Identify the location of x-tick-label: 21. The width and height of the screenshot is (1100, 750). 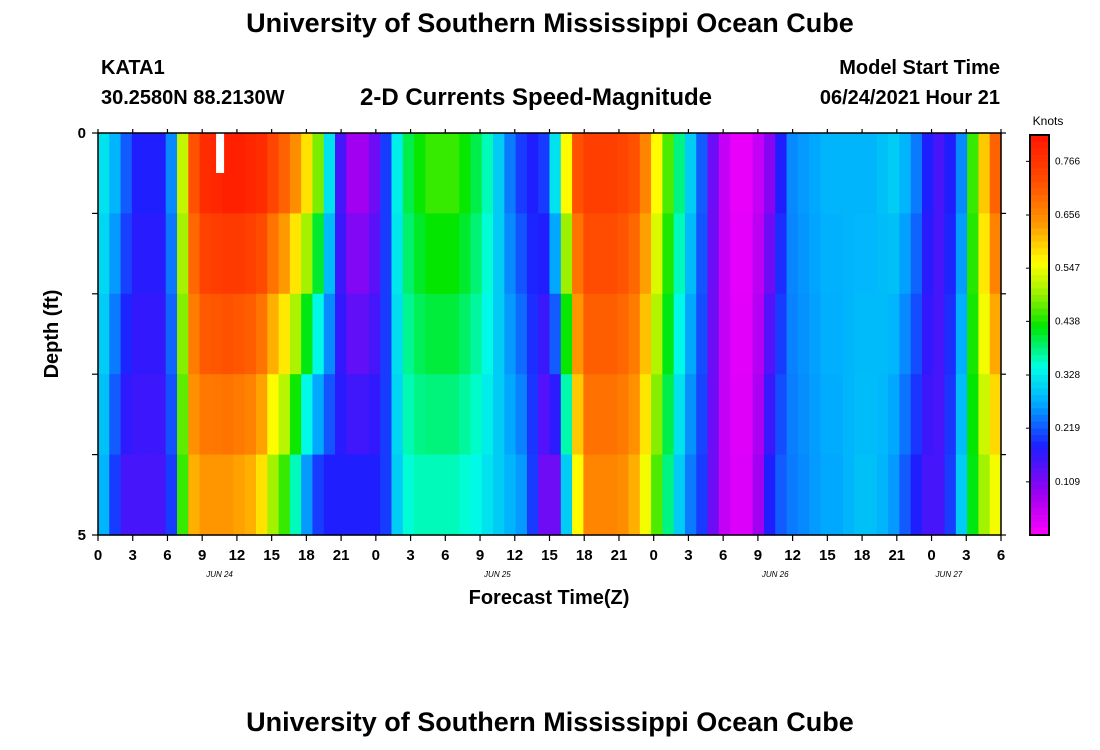
(896, 555).